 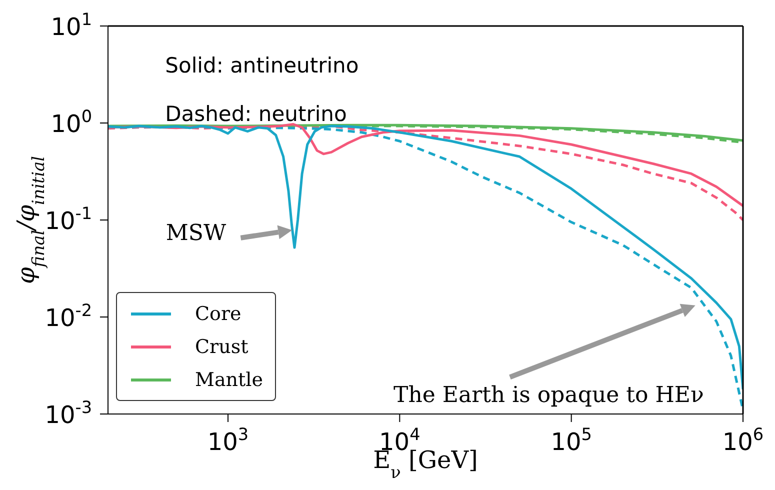 I want to click on annotation: The Earth is opaque to HEν, so click(x=549, y=395).